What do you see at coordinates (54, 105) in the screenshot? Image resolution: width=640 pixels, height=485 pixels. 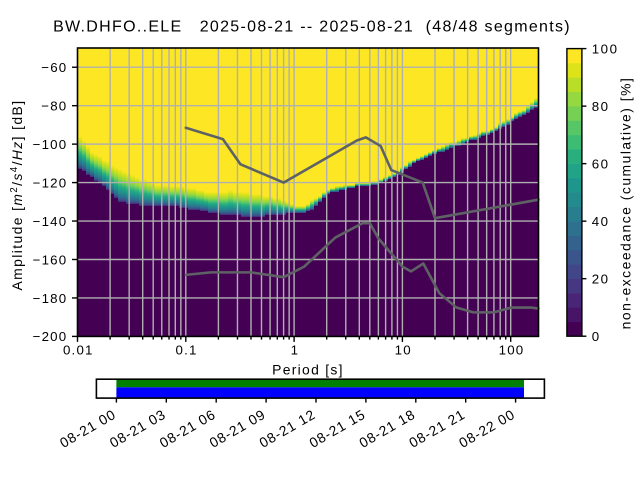 I see `svg-text: −80` at bounding box center [54, 105].